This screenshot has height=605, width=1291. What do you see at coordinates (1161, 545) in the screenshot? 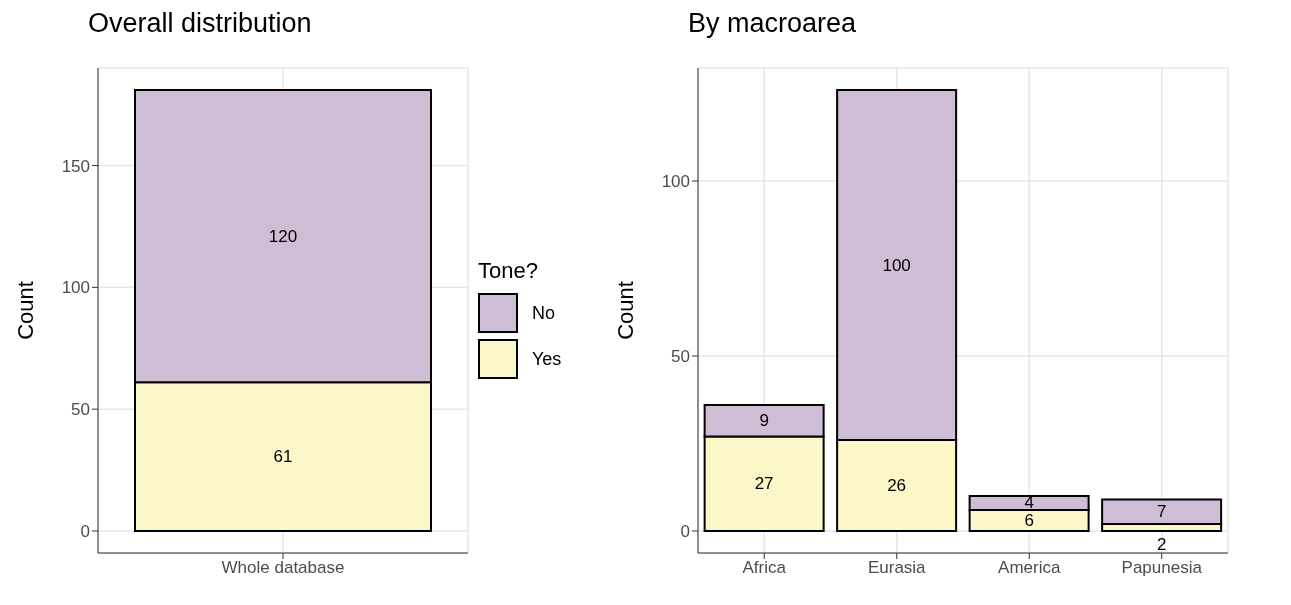
I see `data-label: 2` at bounding box center [1161, 545].